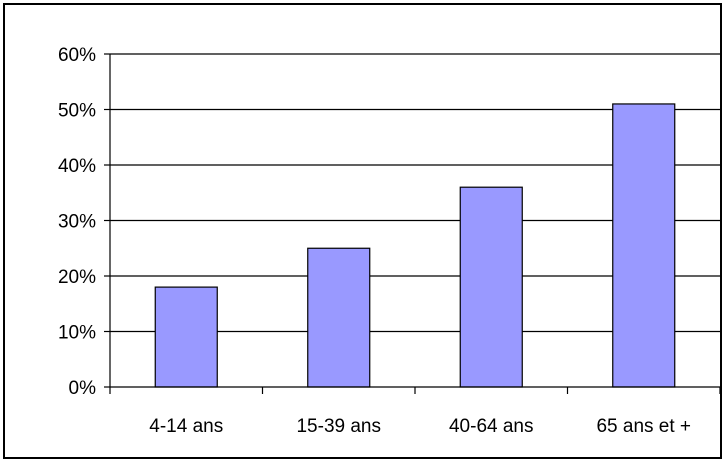 This screenshot has height=464, width=727. What do you see at coordinates (83, 388) in the screenshot?
I see `y-tick-label: 0%` at bounding box center [83, 388].